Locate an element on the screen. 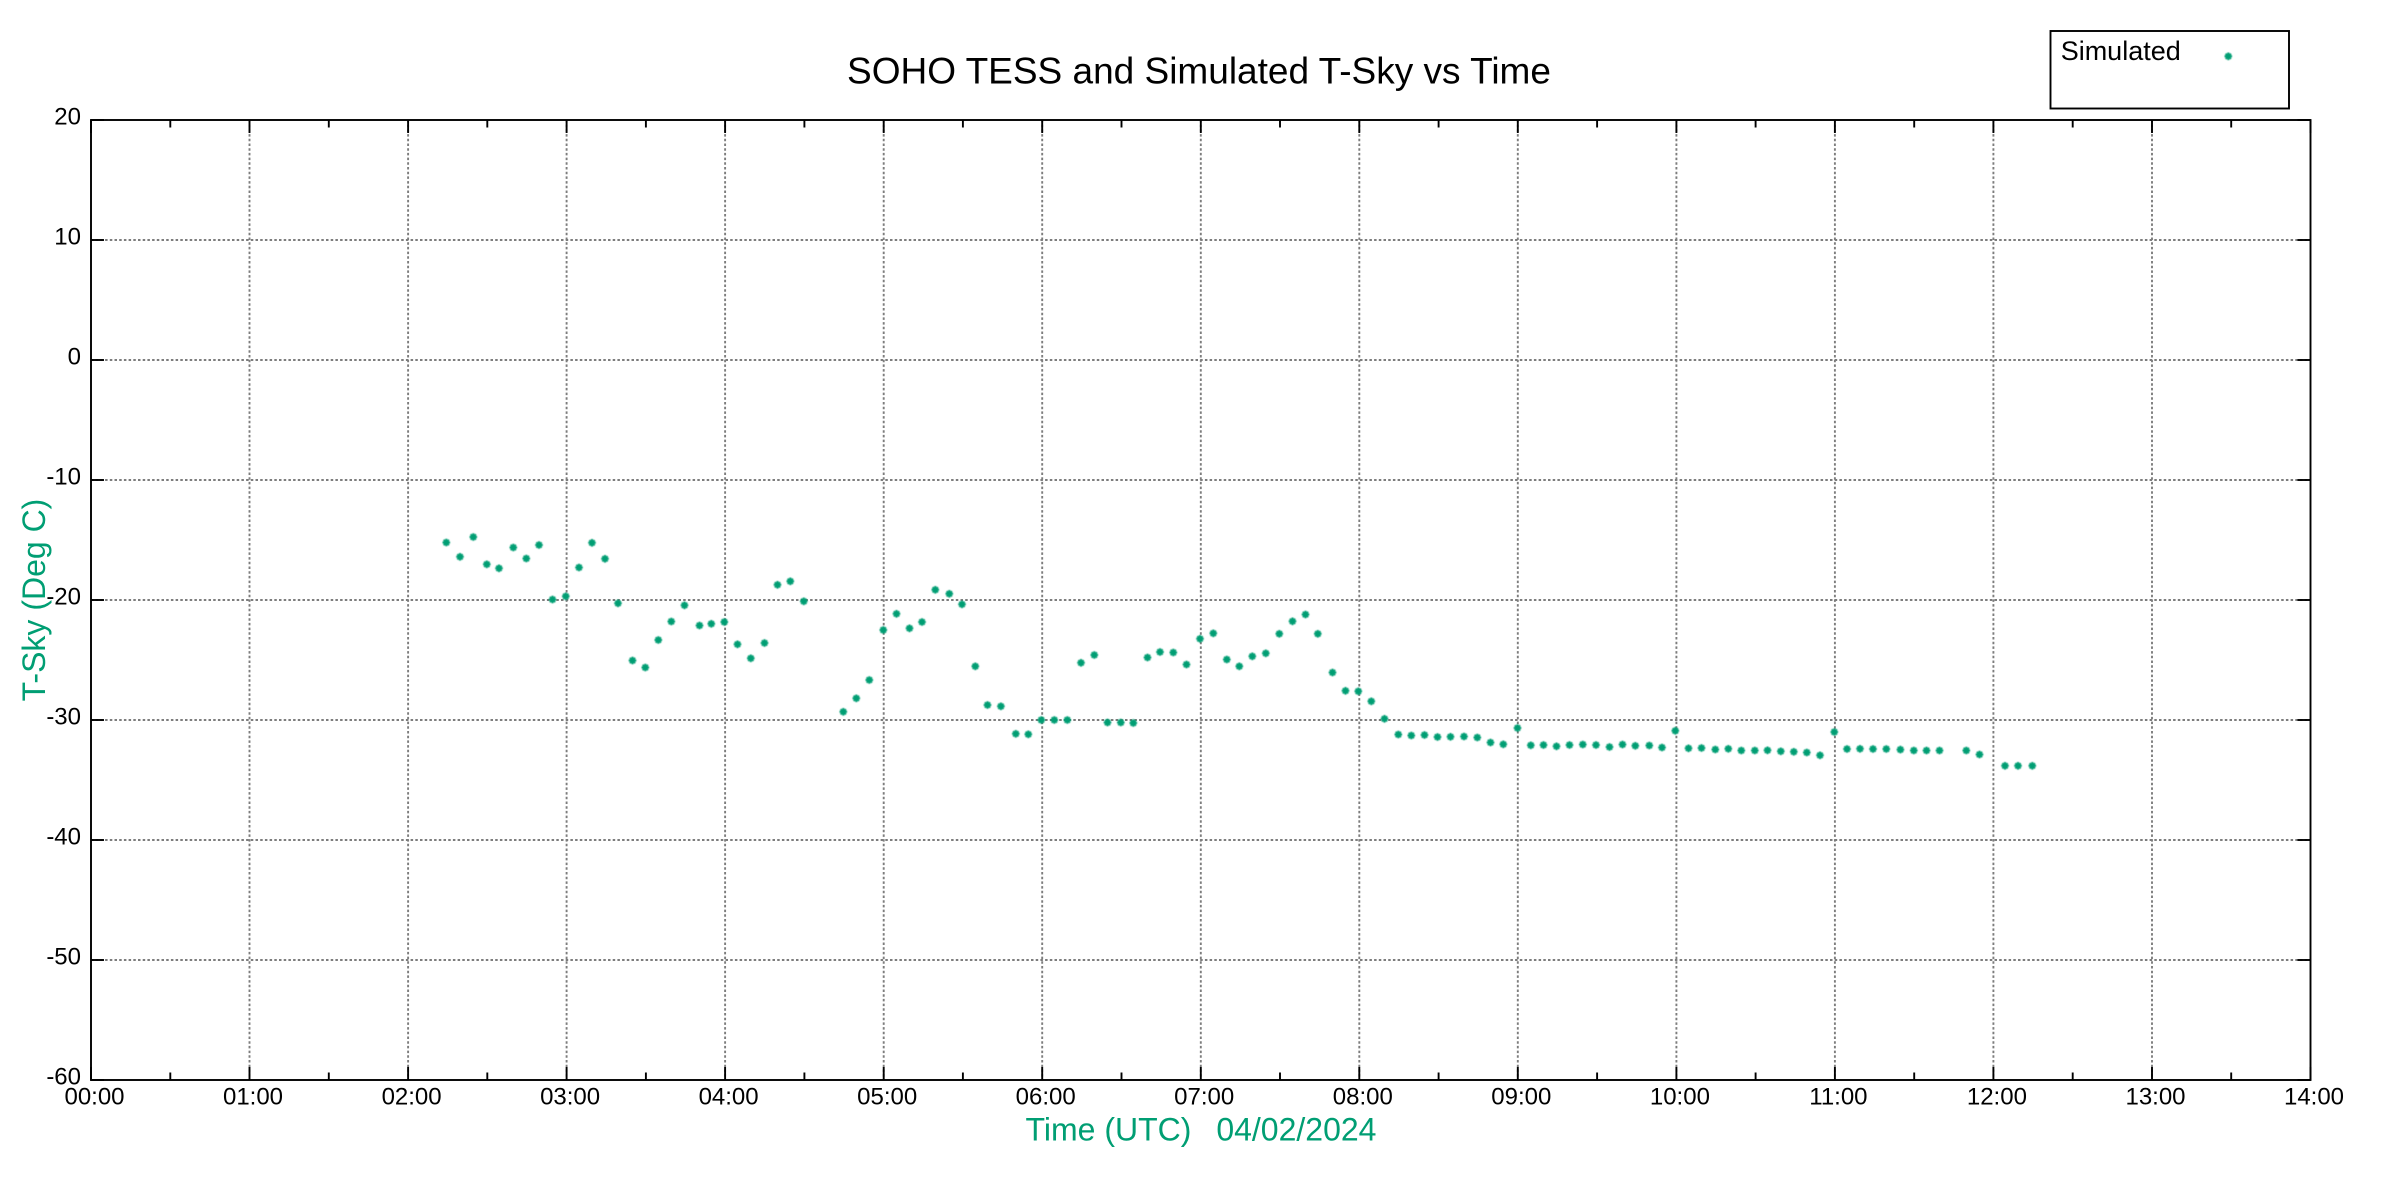 The height and width of the screenshot is (1200, 2400). svg-text: T-Sky (Deg C) is located at coordinates (34, 600).